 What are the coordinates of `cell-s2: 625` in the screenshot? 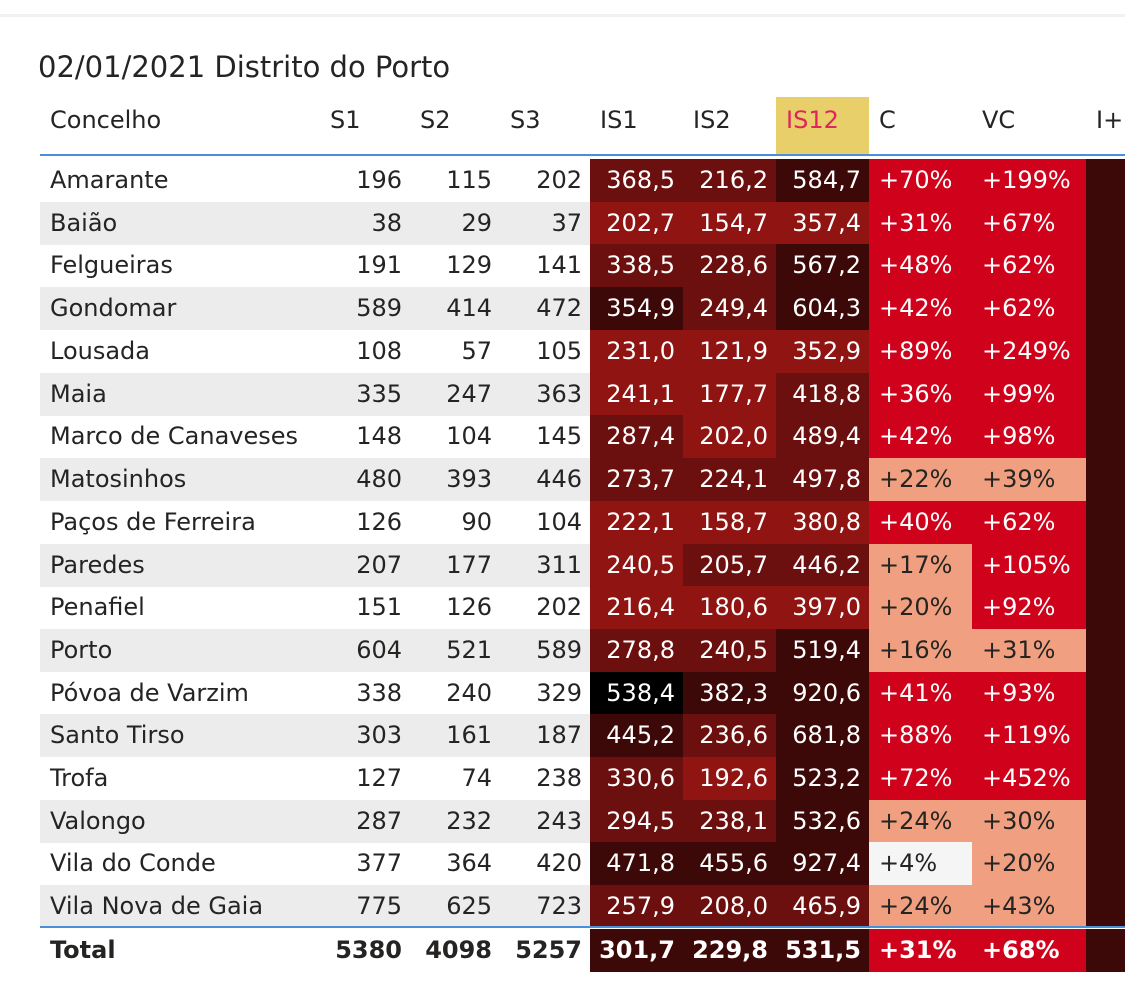 It's located at (455, 906).